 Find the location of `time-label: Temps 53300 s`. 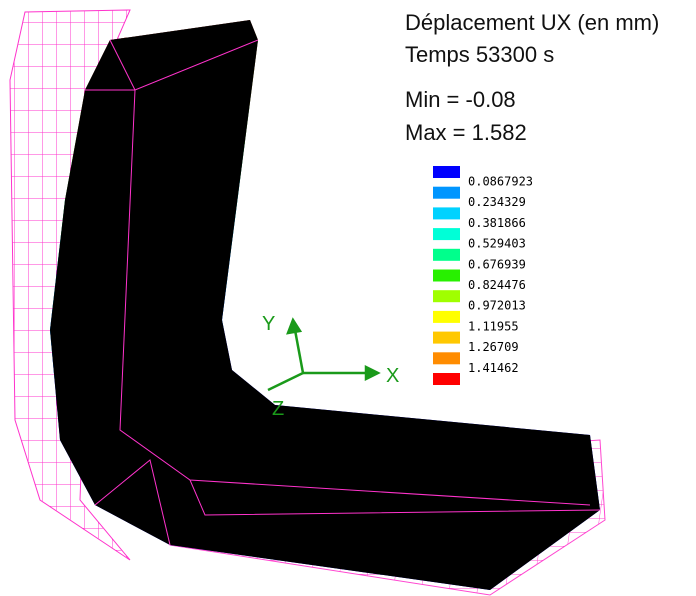

time-label: Temps 53300 s is located at coordinates (479, 54).